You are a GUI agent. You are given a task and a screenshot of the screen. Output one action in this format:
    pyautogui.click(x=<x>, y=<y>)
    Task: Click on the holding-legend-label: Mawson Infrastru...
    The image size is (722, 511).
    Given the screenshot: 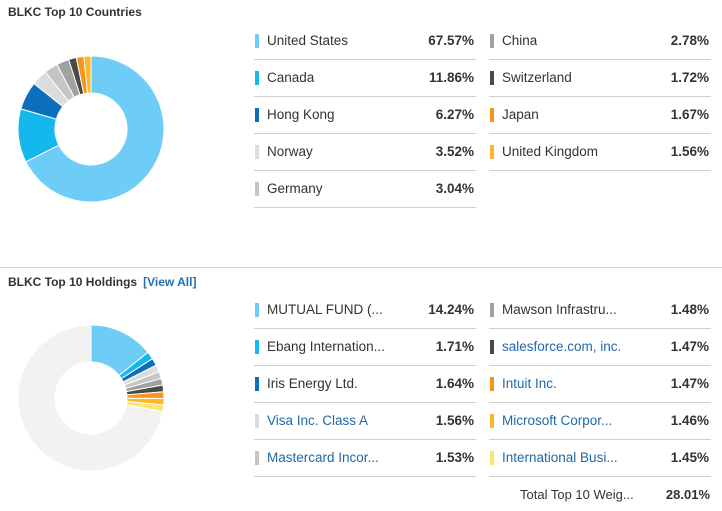 What is the action you would take?
    pyautogui.click(x=559, y=309)
    